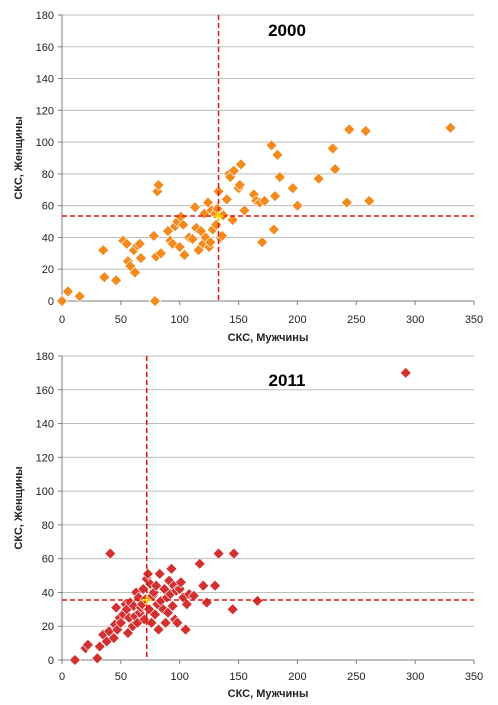 The width and height of the screenshot is (498, 705). I want to click on y-tick-label: 100, so click(45, 143).